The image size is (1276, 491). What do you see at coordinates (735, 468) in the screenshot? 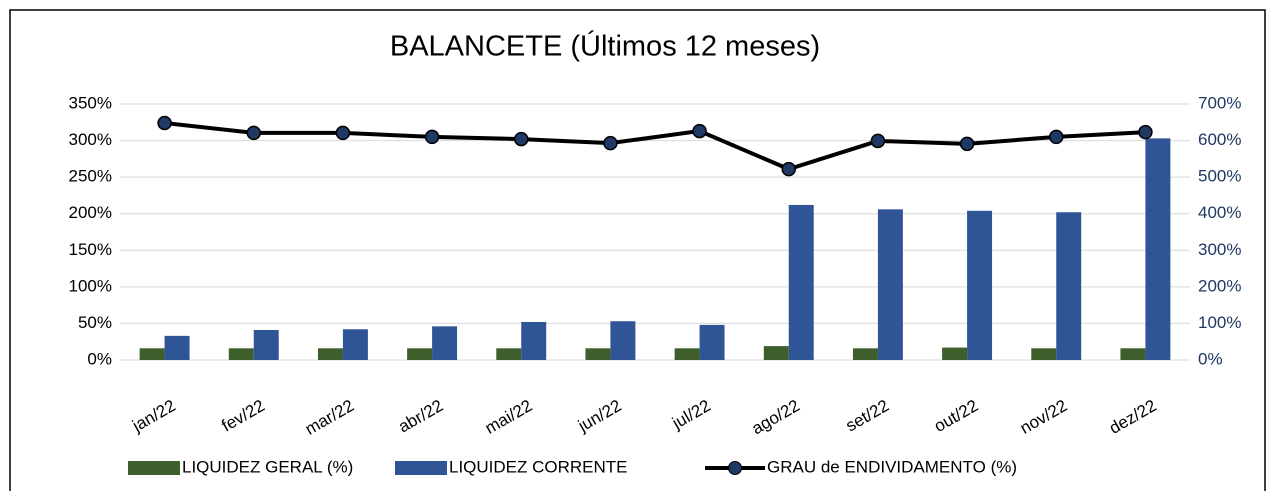
I see `legend-marker` at bounding box center [735, 468].